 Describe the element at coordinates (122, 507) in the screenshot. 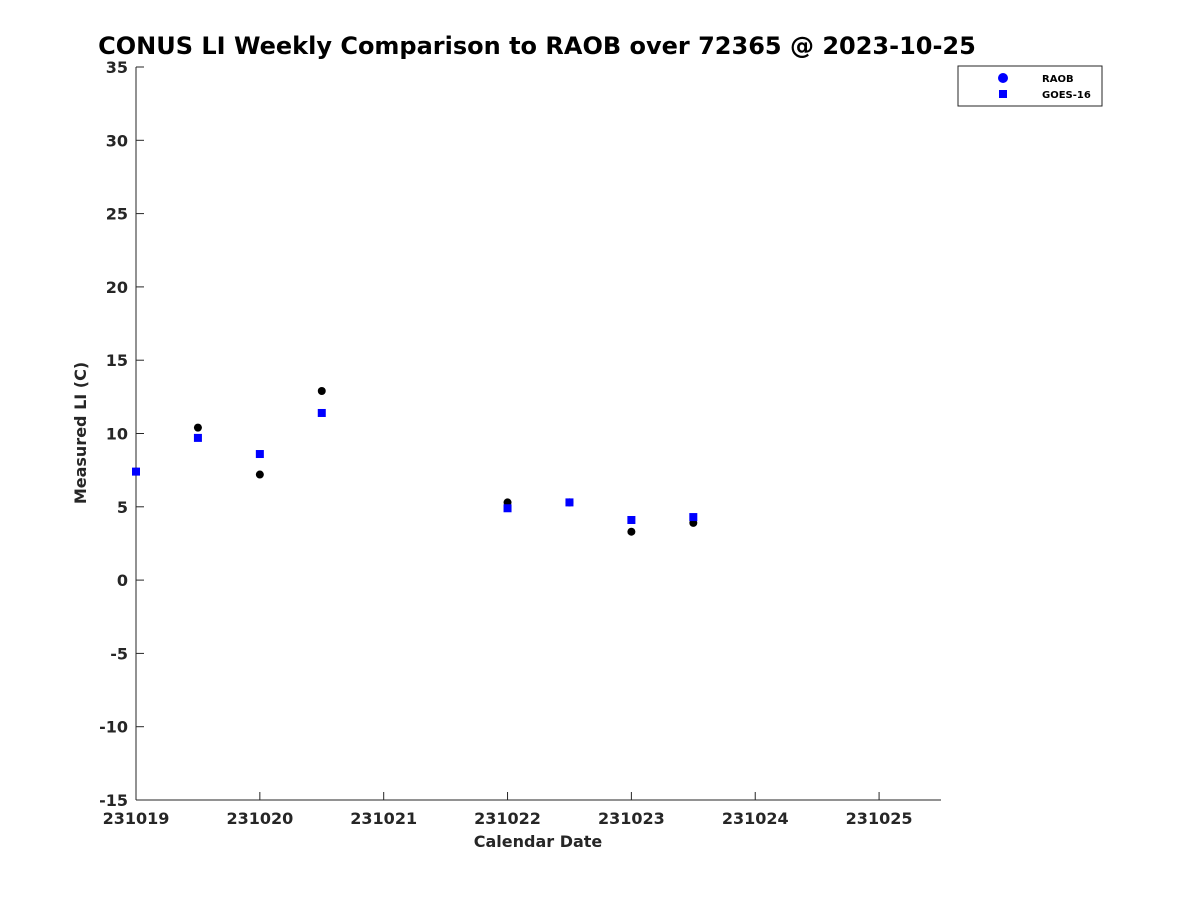

I see `y-tick-label: 5` at that location.